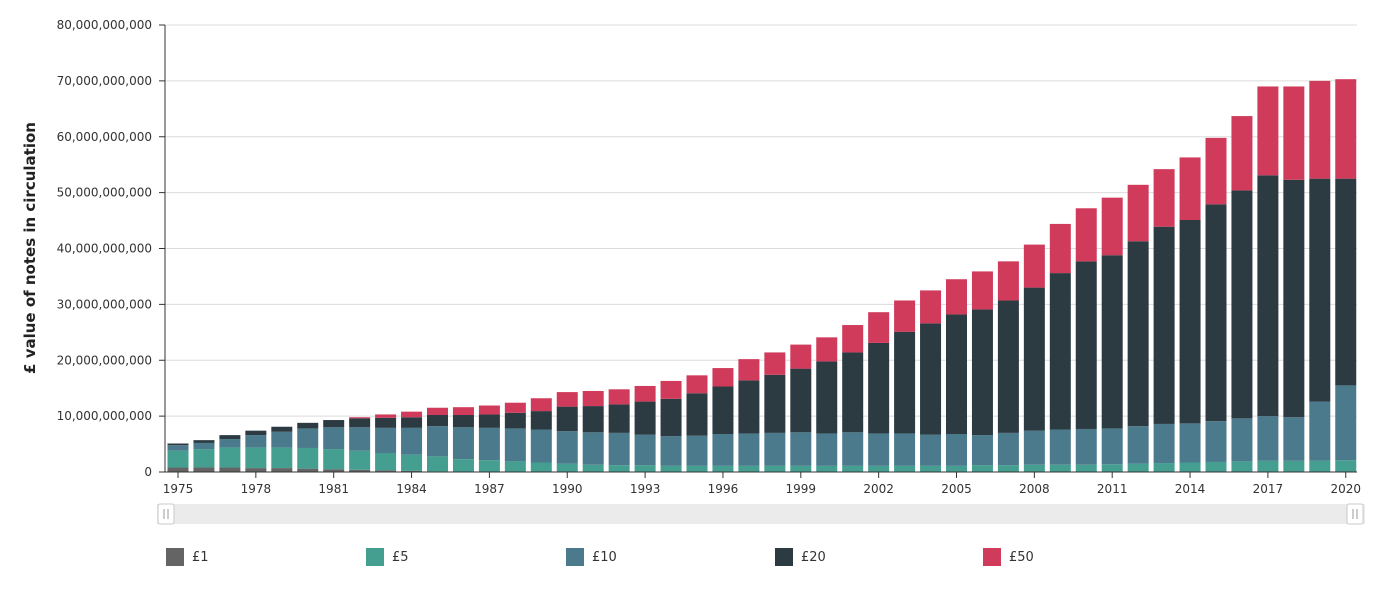 This screenshot has width=1380, height=590. I want to click on scrollbar-right-handle, so click(1355, 514).